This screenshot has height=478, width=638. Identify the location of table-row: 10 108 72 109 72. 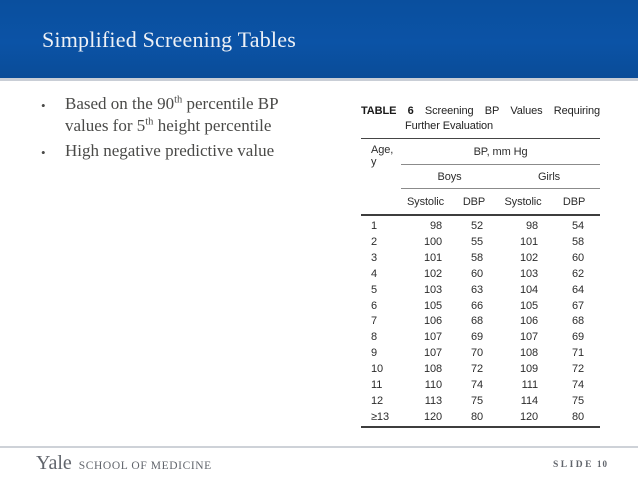
(480, 370).